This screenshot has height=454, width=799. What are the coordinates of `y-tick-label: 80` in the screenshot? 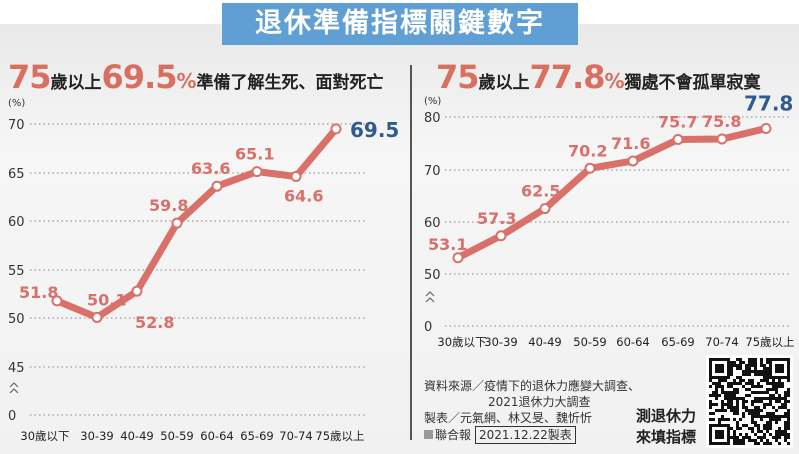 It's located at (432, 118).